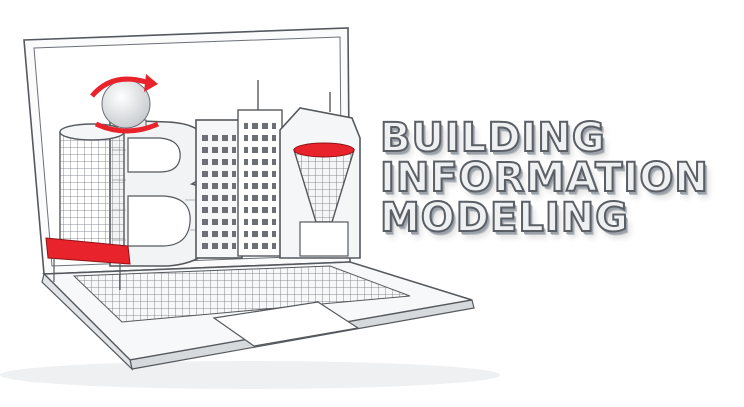 Image resolution: width=744 pixels, height=407 pixels. Describe the element at coordinates (133, 204) in the screenshot. I see `letter-b-building` at that location.